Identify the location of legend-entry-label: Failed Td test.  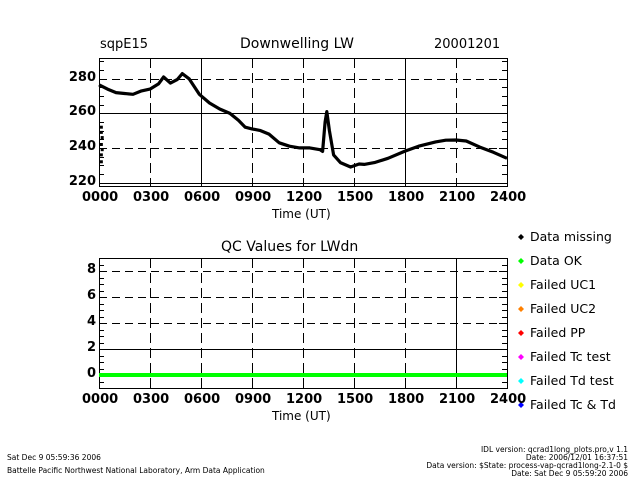
(572, 380).